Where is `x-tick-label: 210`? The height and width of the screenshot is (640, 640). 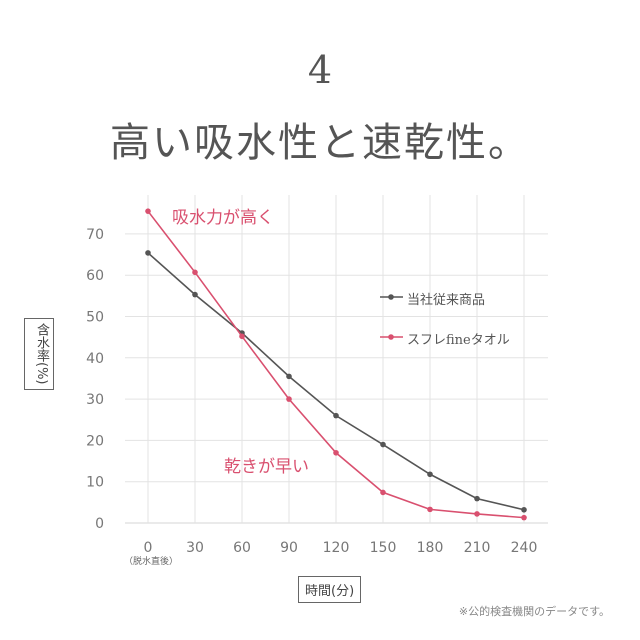
x-tick-label: 210 is located at coordinates (477, 548).